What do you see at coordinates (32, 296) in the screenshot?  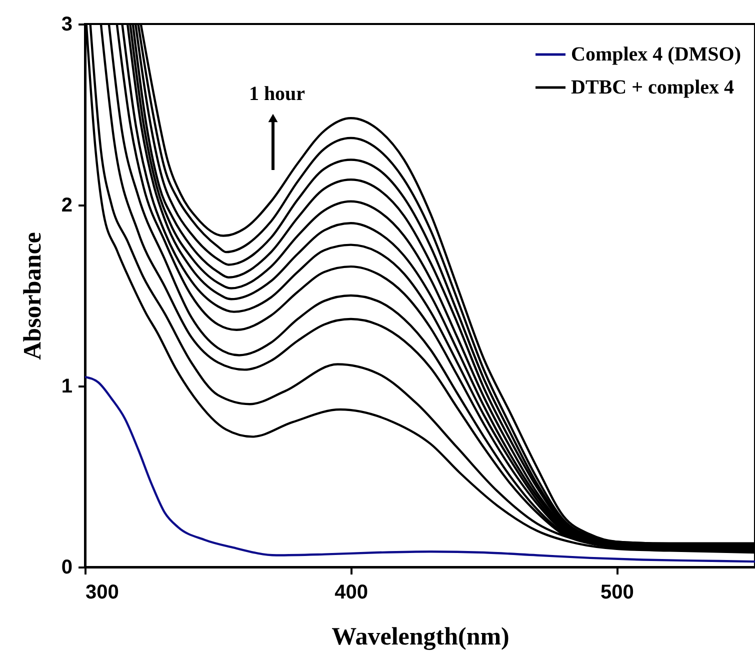 I see `y-axis-title: Absorbance` at bounding box center [32, 296].